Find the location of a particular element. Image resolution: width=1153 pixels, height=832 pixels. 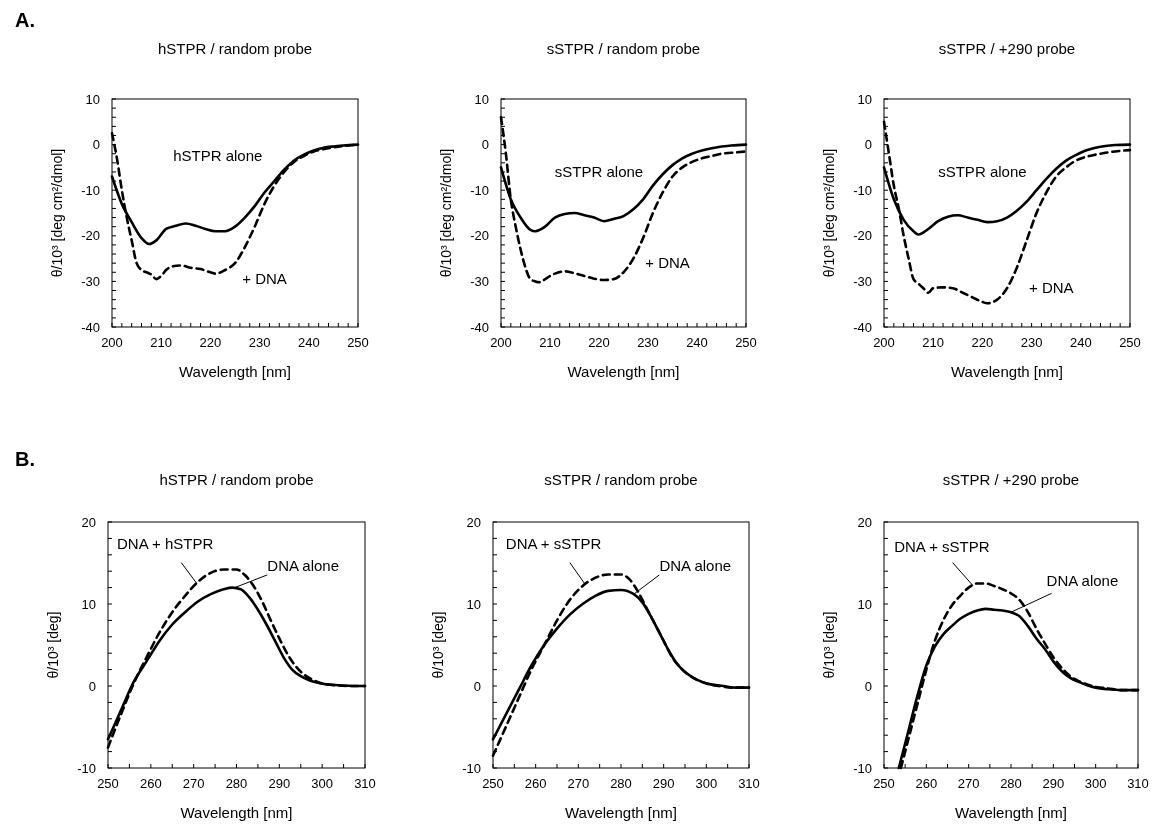

series-label: DNA alone is located at coordinates (303, 566).